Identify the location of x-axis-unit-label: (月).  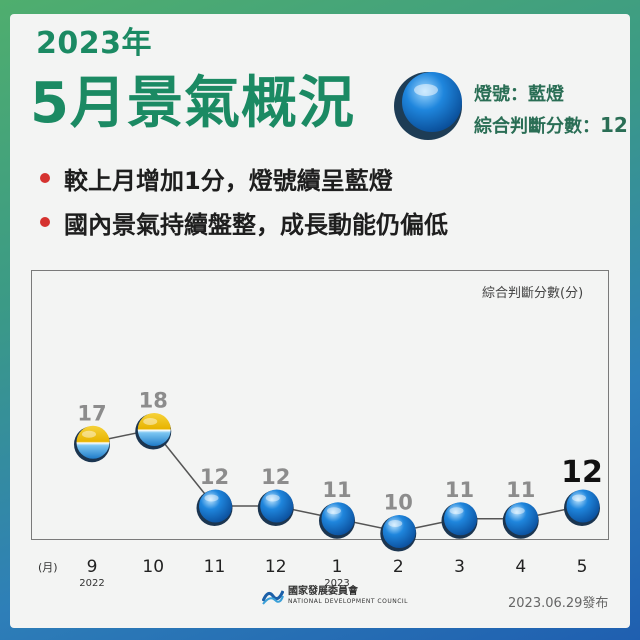
(48, 567).